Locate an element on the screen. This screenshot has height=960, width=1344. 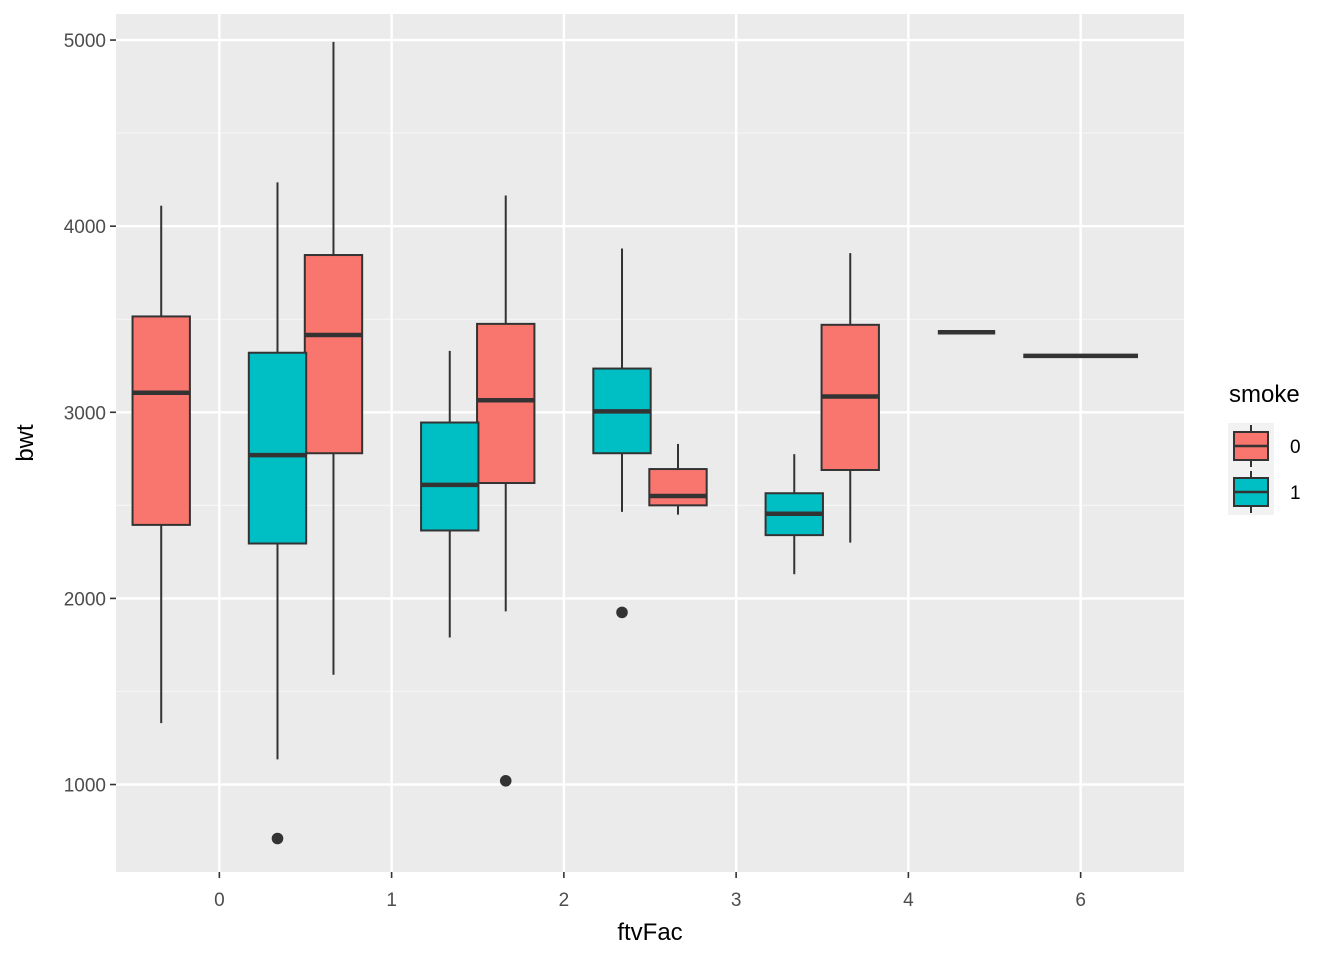
y-axis: 1000 2000 3000 4000 5000 is located at coordinates (90, 414).